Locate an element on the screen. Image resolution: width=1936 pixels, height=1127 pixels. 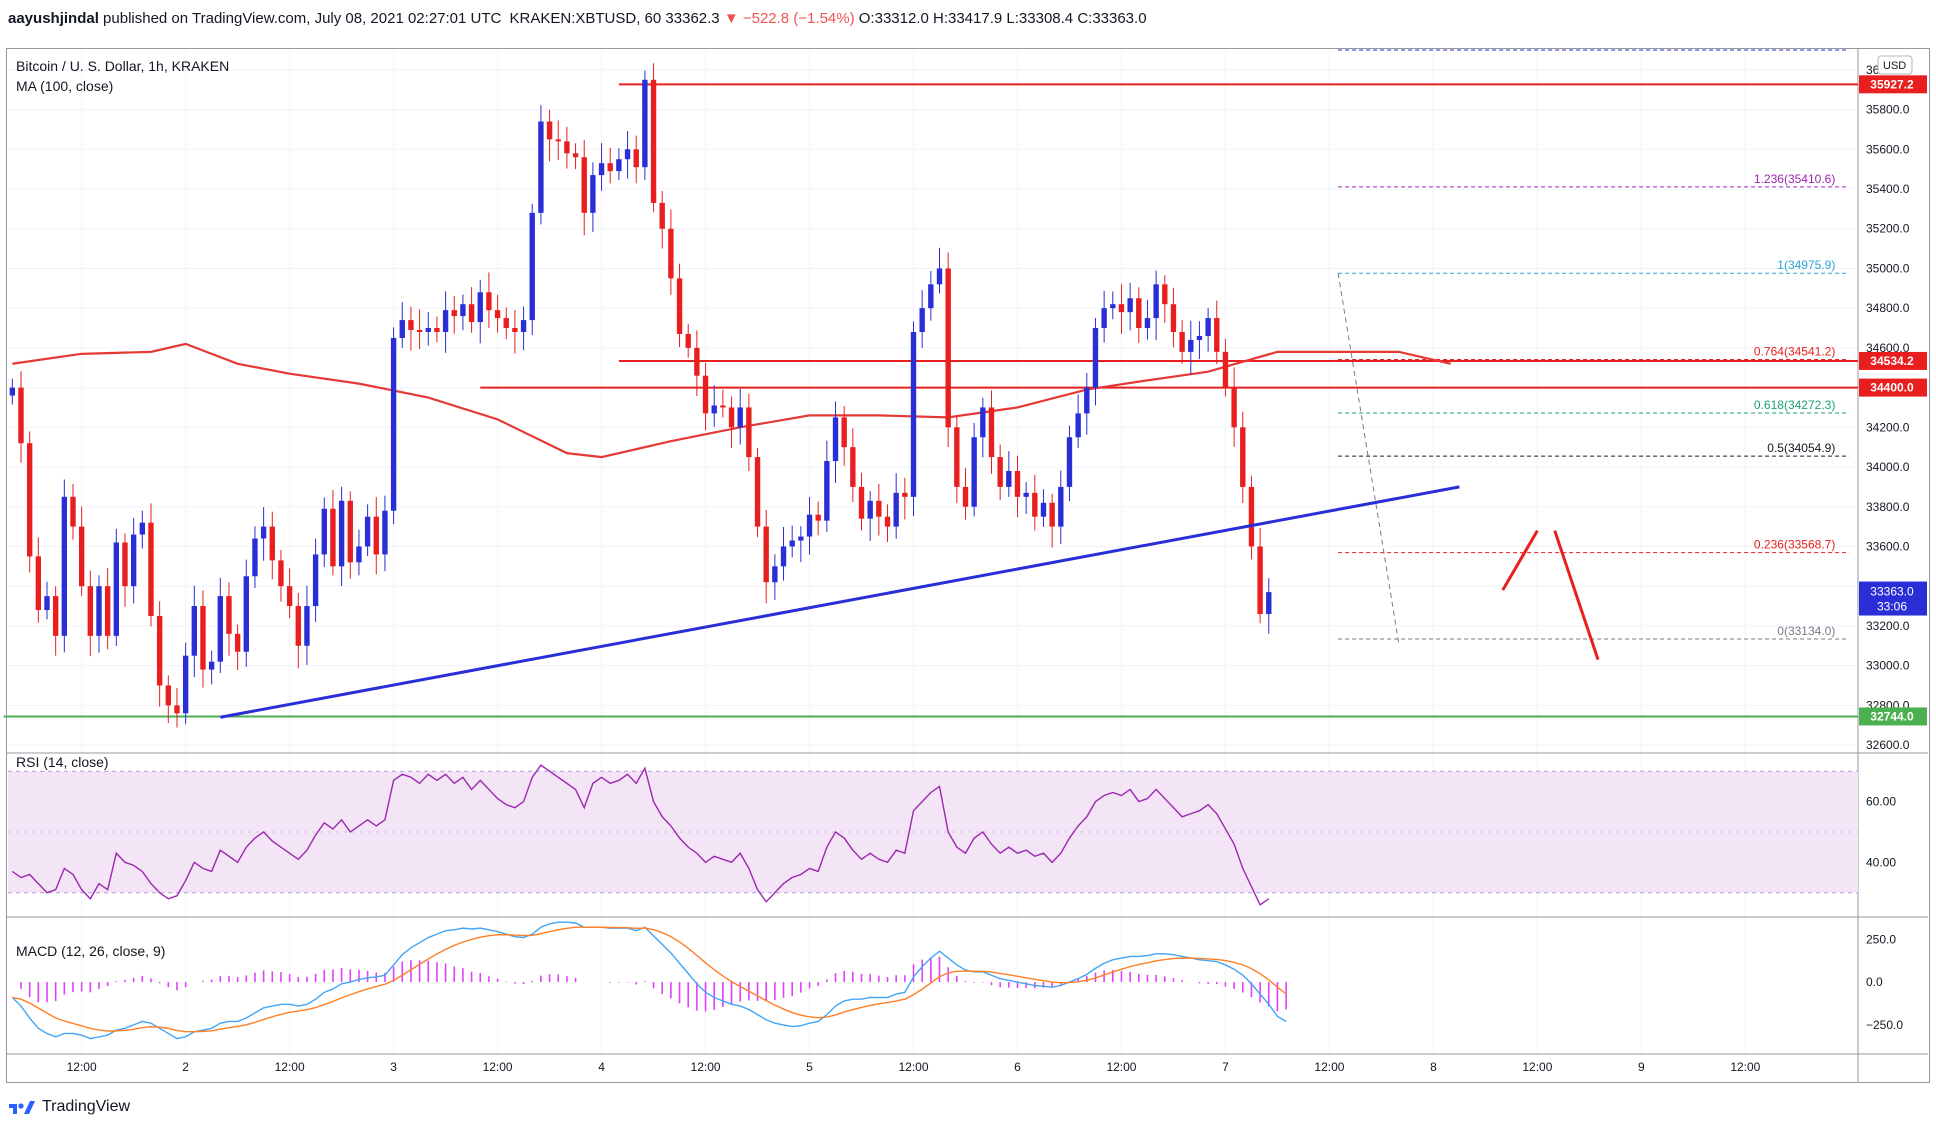
price-tick-label: 33200.0 is located at coordinates (1888, 626).